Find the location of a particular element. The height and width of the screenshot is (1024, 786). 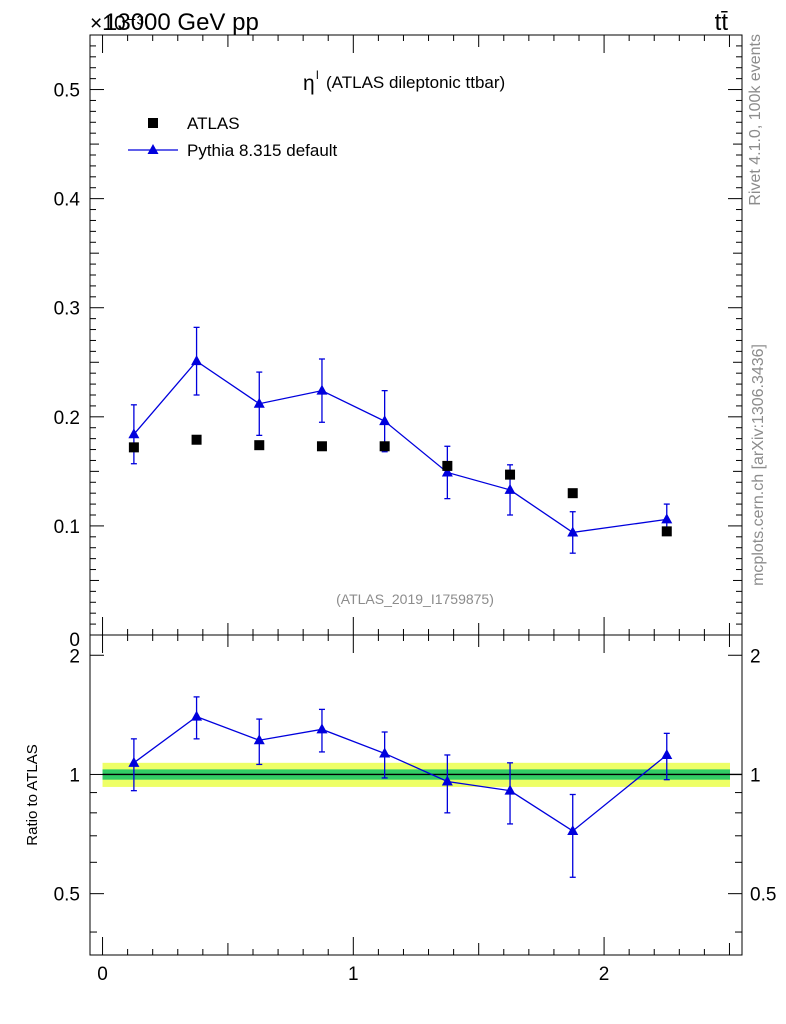

main-title-superscript: l is located at coordinates (317, 75).